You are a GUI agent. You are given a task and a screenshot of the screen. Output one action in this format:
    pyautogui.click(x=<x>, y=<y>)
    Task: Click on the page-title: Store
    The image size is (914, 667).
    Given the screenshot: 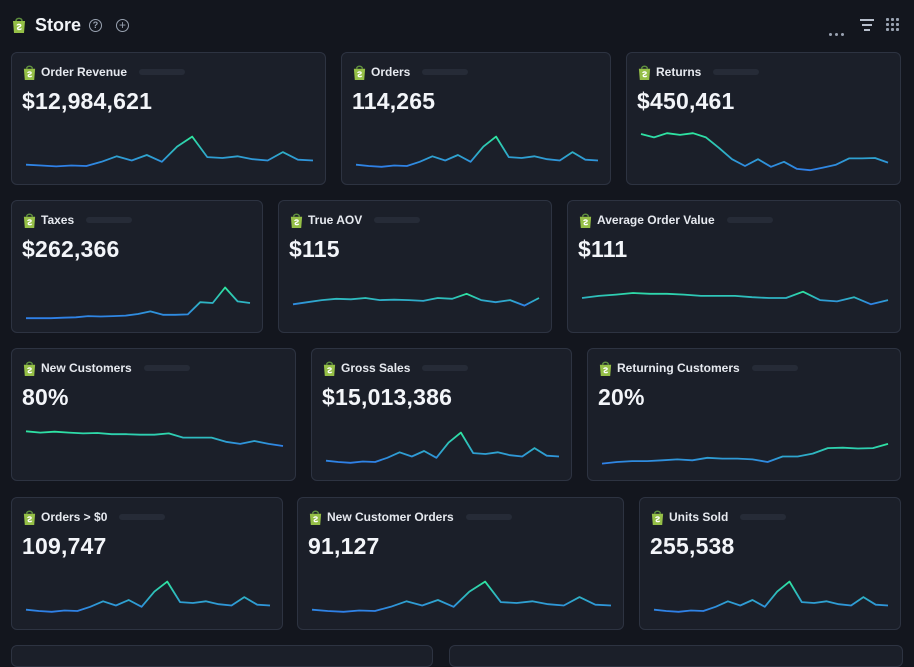 What is the action you would take?
    pyautogui.click(x=58, y=25)
    